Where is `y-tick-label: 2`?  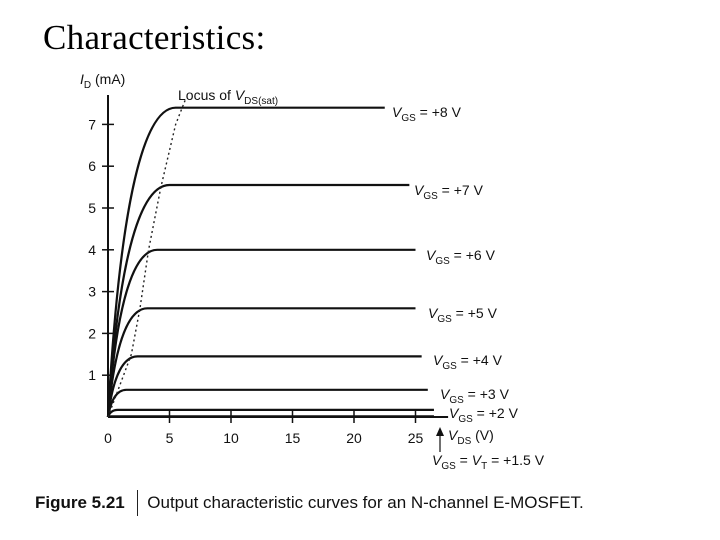
y-tick-label: 2 is located at coordinates (92, 333).